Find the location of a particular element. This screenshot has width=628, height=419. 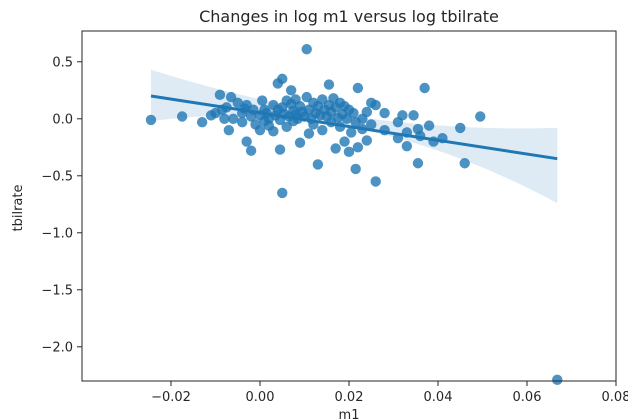

y-tick-label: −0.5 is located at coordinates (57, 176).